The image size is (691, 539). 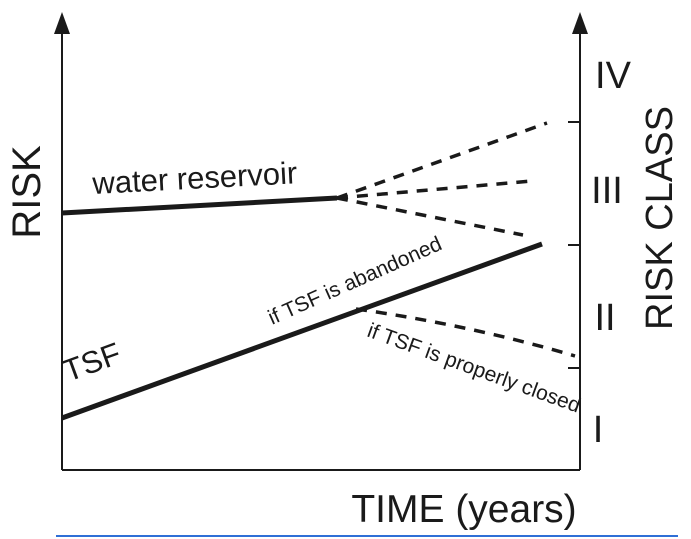 I want to click on risk-class-labels: IV III II I, so click(x=611, y=253).